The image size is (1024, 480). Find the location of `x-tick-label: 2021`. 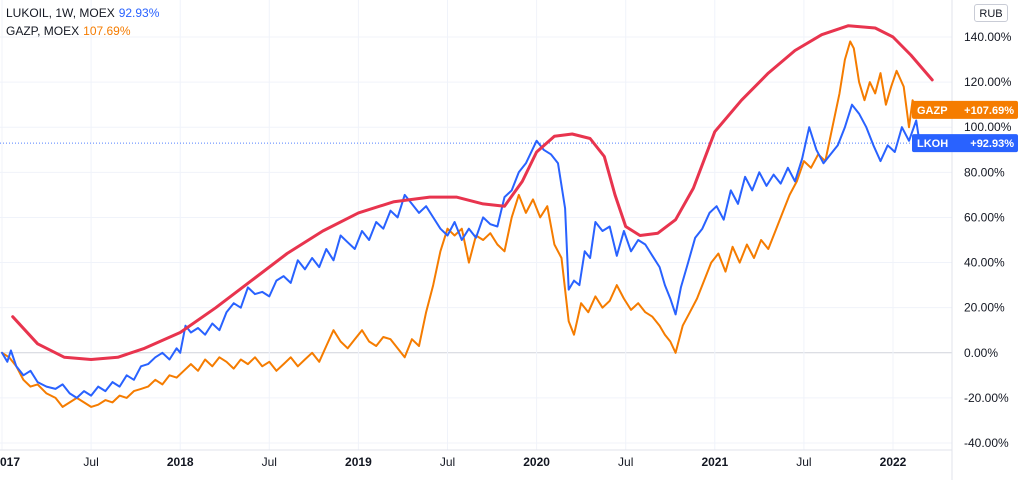

x-tick-label: 2021 is located at coordinates (714, 462).